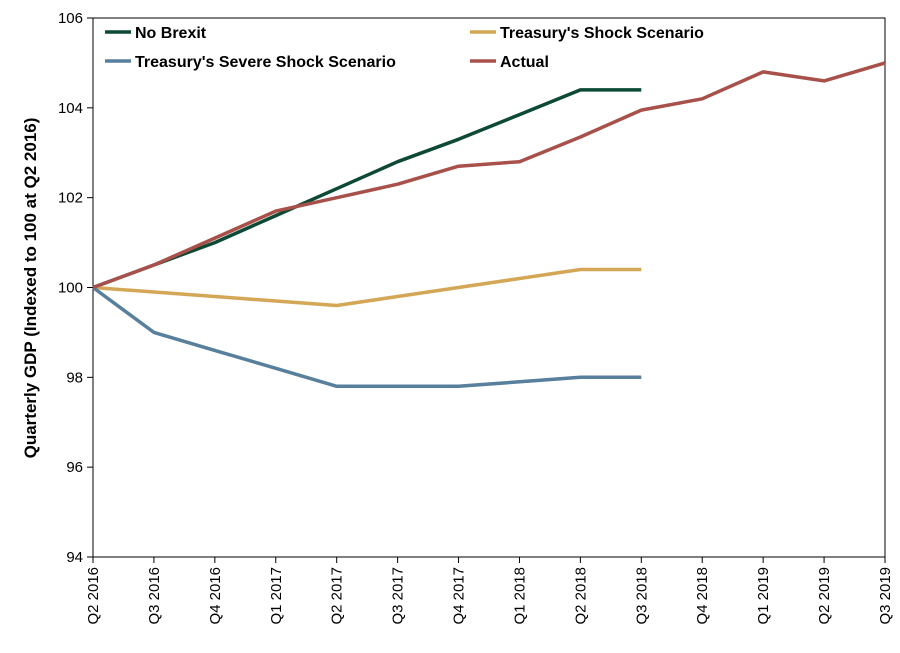 The width and height of the screenshot is (900, 653). I want to click on x-tick-label: Q3 2018, so click(641, 596).